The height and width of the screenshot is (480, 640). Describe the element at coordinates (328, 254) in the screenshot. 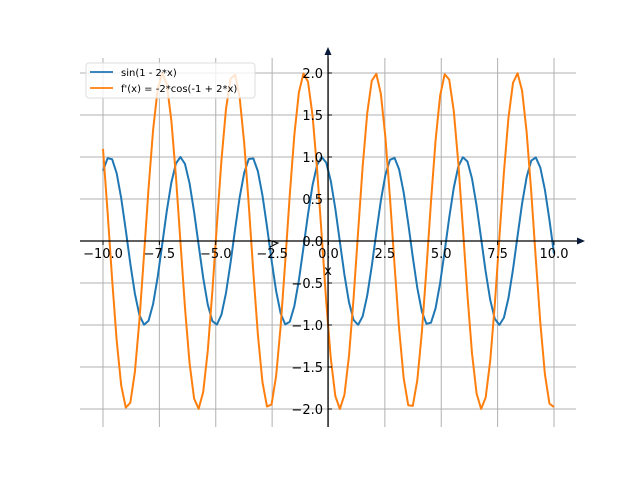

I see `x-tick-label: 0.0` at that location.